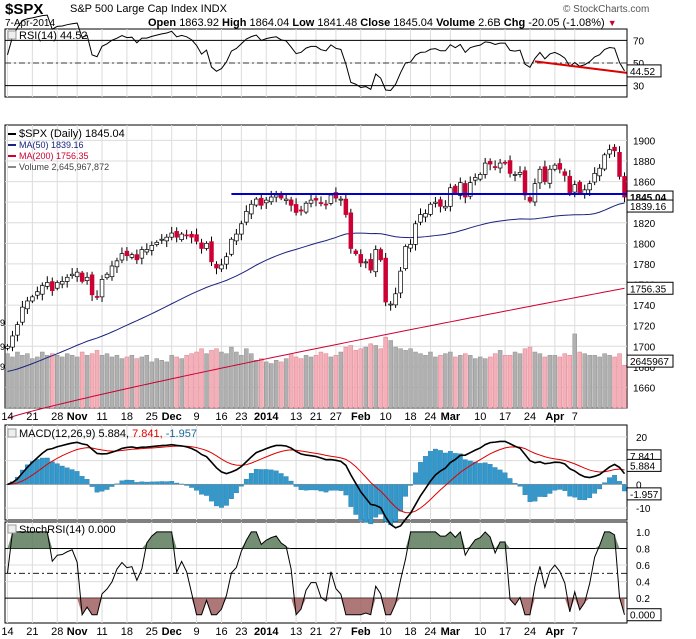 The width and height of the screenshot is (696, 639). I want to click on rsi-title: RSI(14) 44.52, so click(53, 36).